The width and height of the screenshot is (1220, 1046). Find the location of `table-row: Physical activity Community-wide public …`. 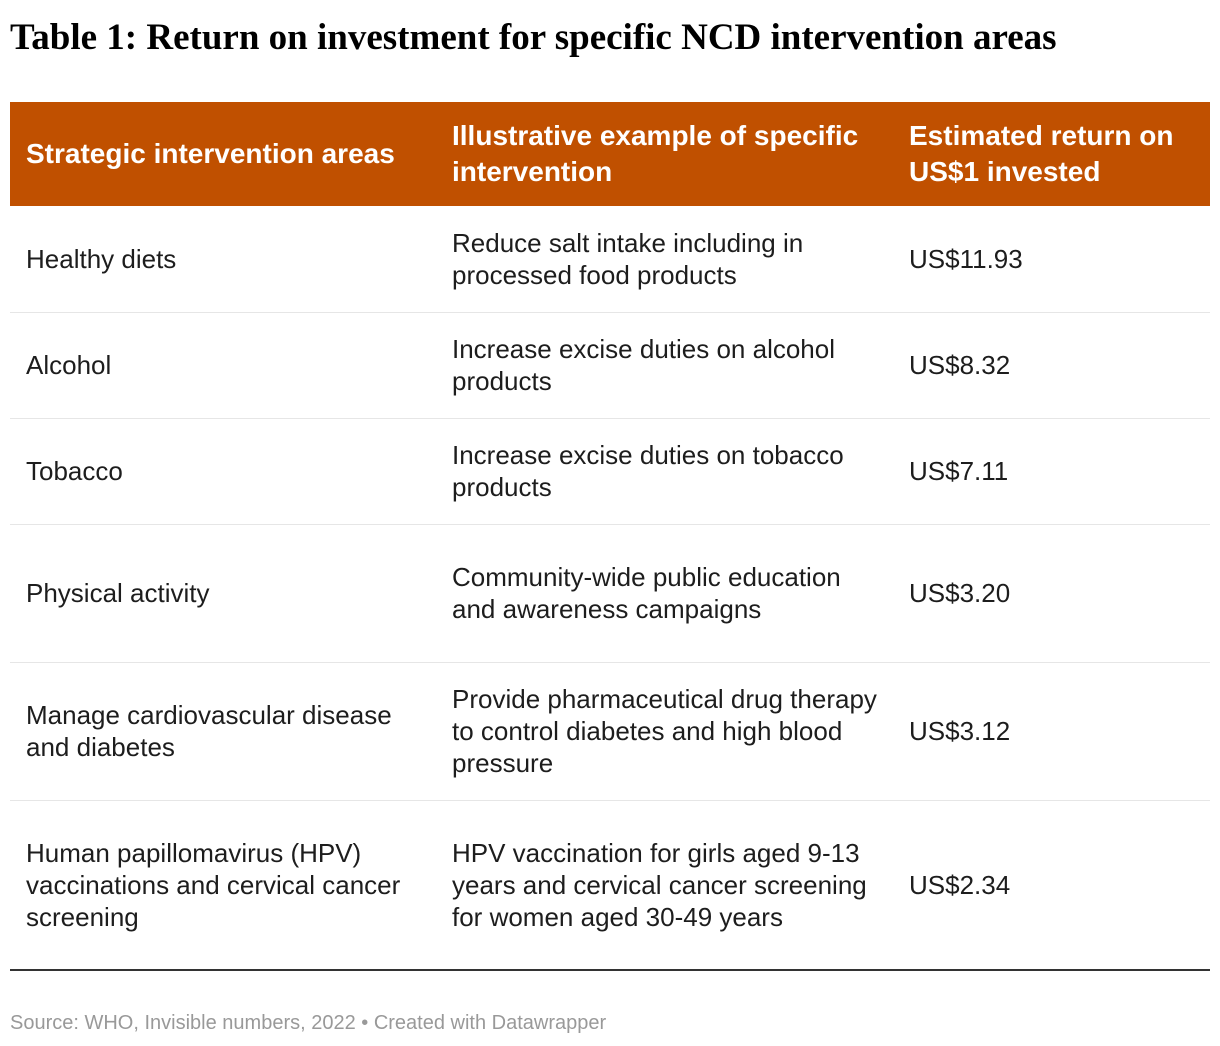

table-row: Physical activity Community-wide public … is located at coordinates (610, 593).